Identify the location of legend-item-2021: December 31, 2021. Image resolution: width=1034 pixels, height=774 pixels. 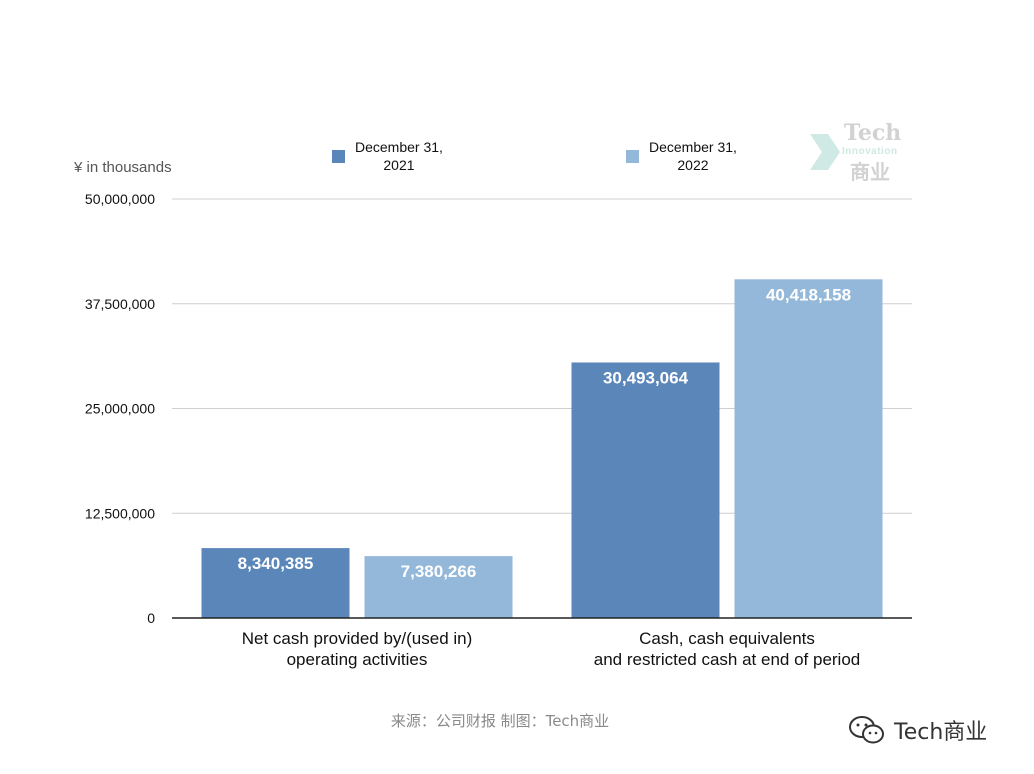
(387, 156).